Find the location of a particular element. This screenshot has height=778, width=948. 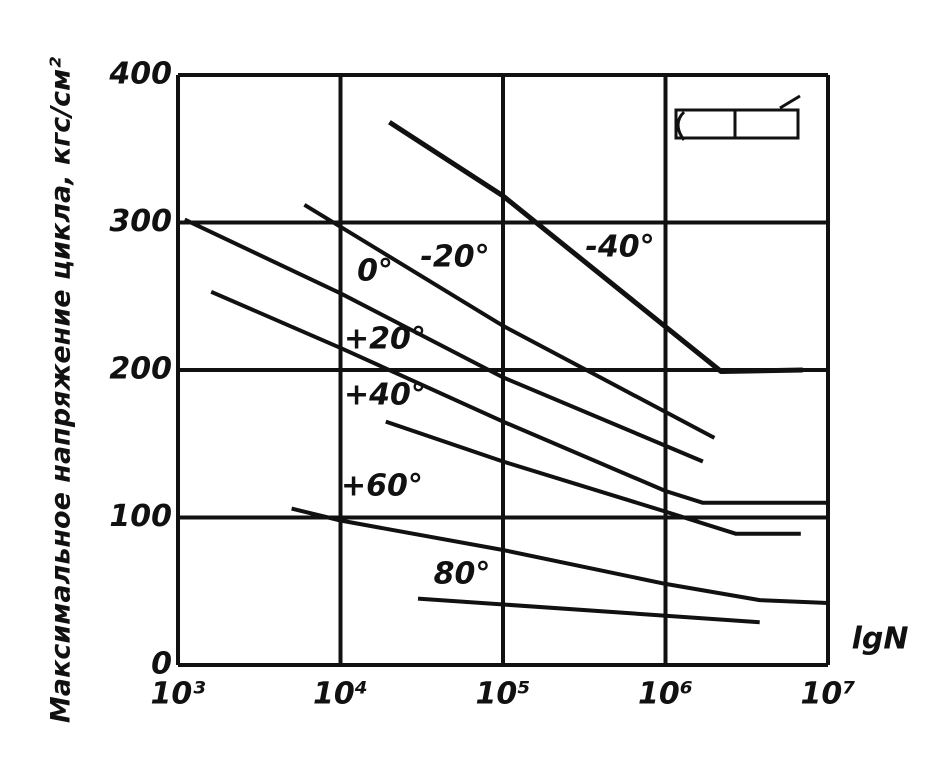

y-tick-label: 400 is located at coordinates (140, 74).